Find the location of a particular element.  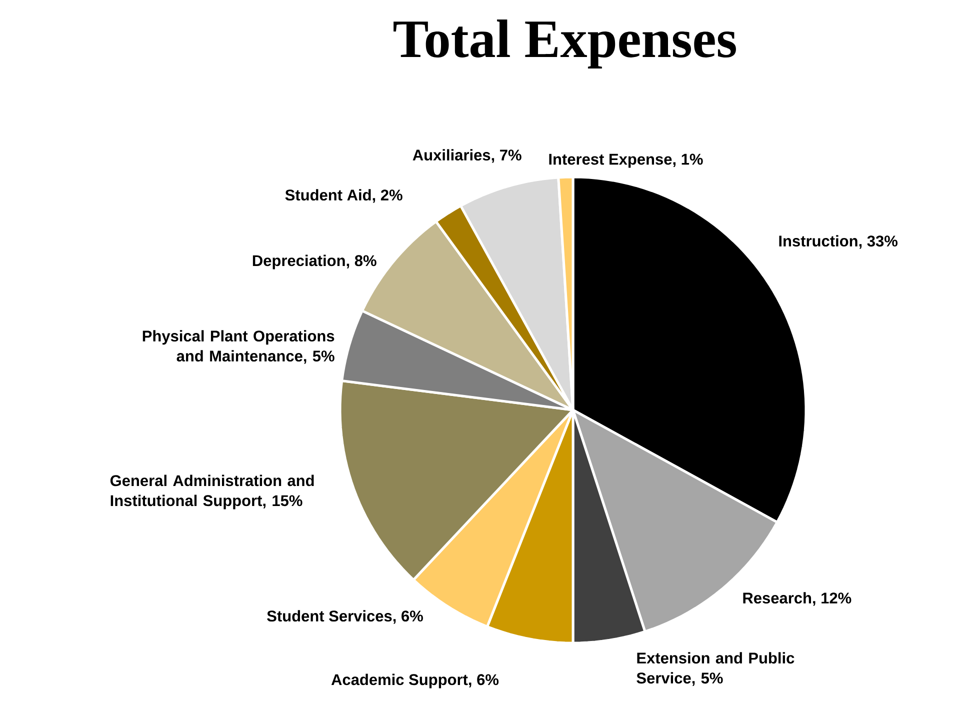

slice-label: Student Aid, 2% is located at coordinates (343, 196).